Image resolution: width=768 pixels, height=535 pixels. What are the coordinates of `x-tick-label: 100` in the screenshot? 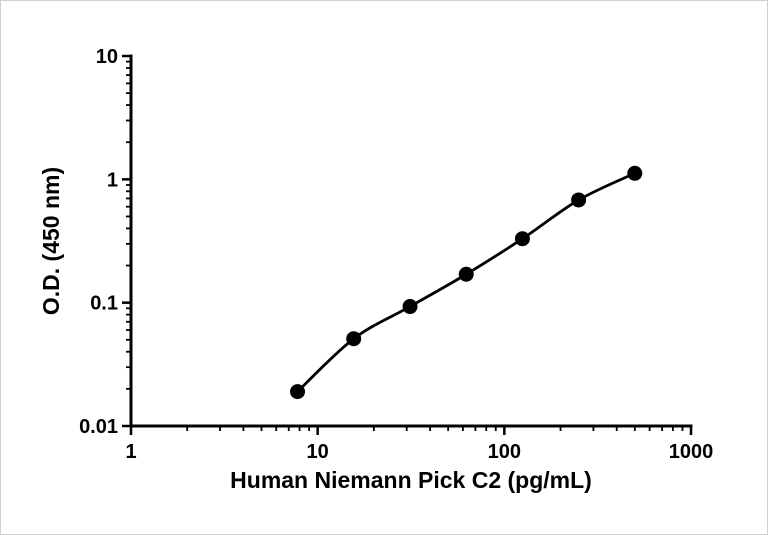 It's located at (504, 452).